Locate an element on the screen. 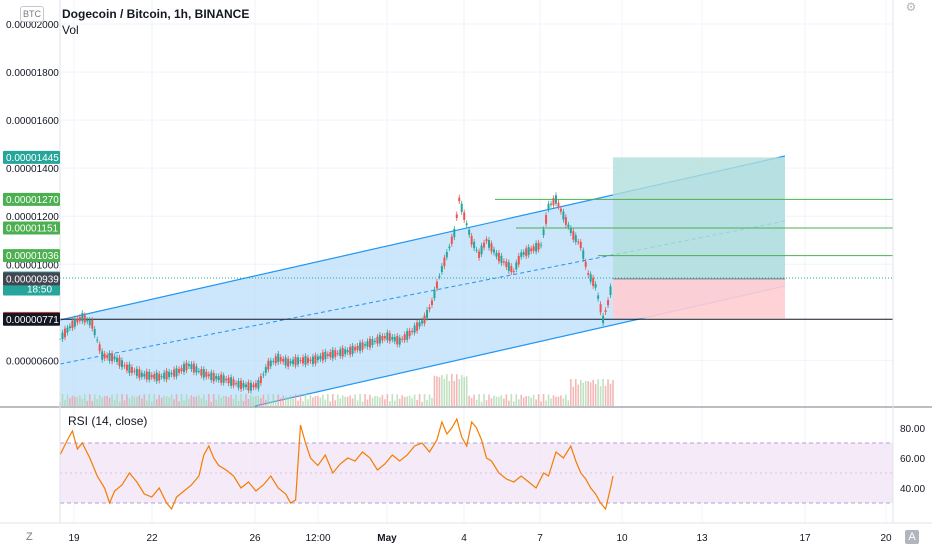 The width and height of the screenshot is (932, 550). time-tick-label: 22 is located at coordinates (152, 538).